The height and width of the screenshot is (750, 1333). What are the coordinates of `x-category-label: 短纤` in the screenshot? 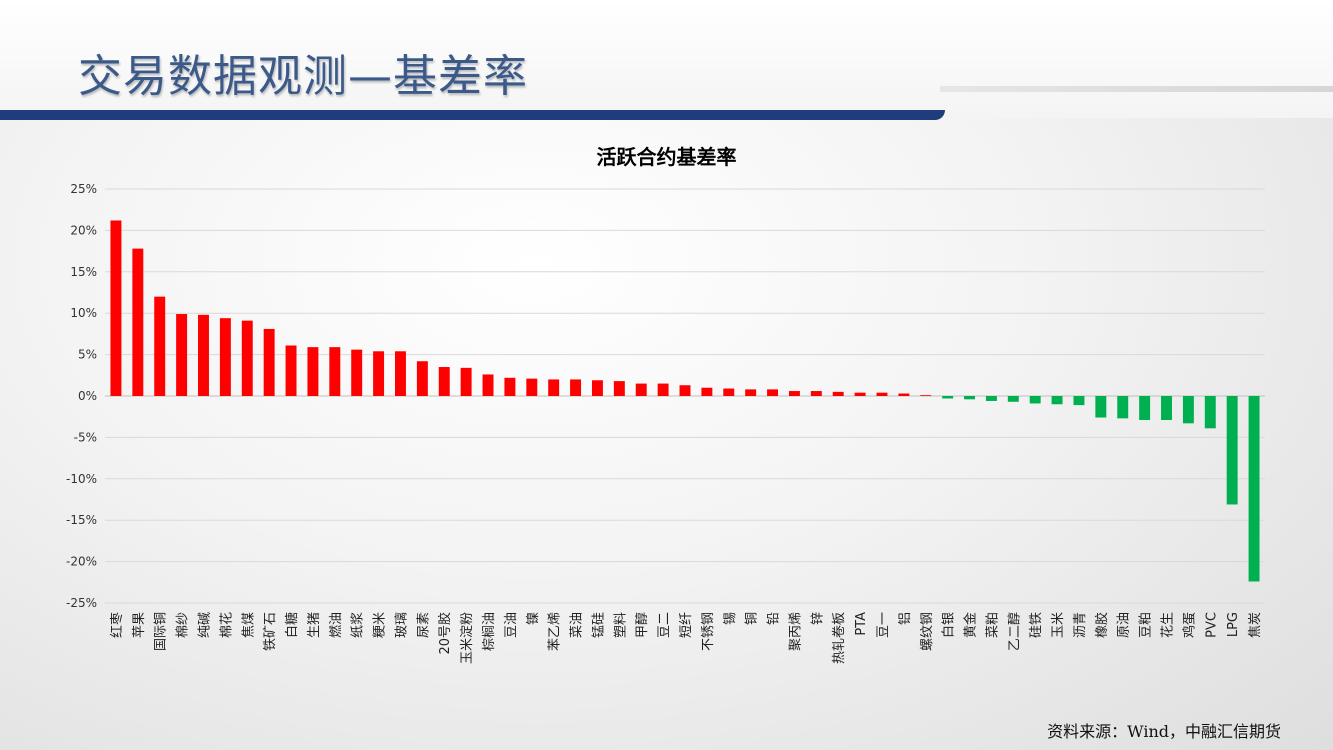 It's located at (686, 625).